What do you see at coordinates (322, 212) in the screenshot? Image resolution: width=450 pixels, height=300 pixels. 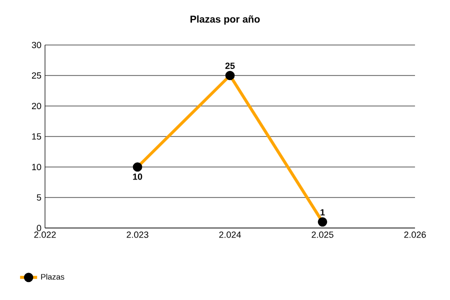 I see `data-label: 1` at bounding box center [322, 212].